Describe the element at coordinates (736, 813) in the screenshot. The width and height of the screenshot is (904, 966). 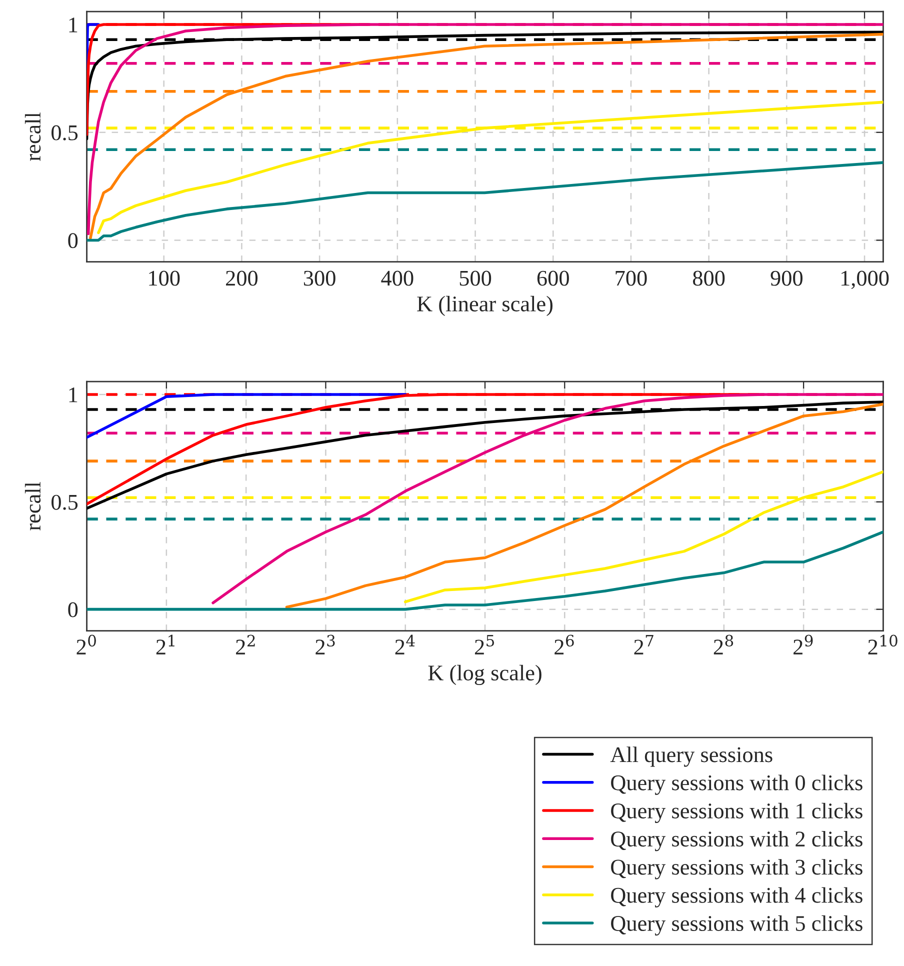
I see `legend-label: Query sessions with 1 clicks` at that location.